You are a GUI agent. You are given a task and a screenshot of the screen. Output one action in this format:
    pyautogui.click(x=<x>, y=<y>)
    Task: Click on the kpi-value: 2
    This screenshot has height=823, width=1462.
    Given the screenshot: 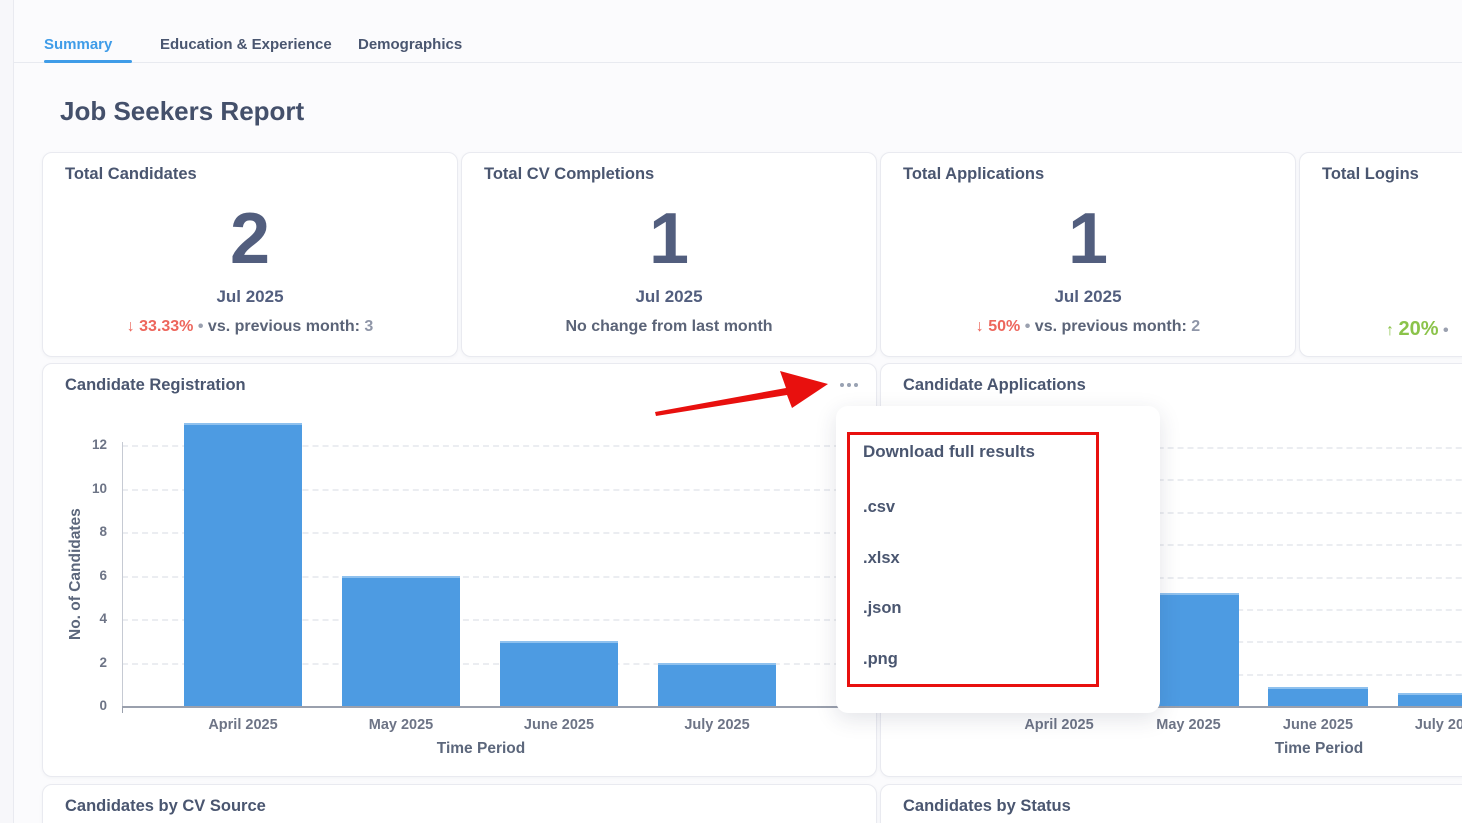 What is the action you would take?
    pyautogui.click(x=250, y=239)
    